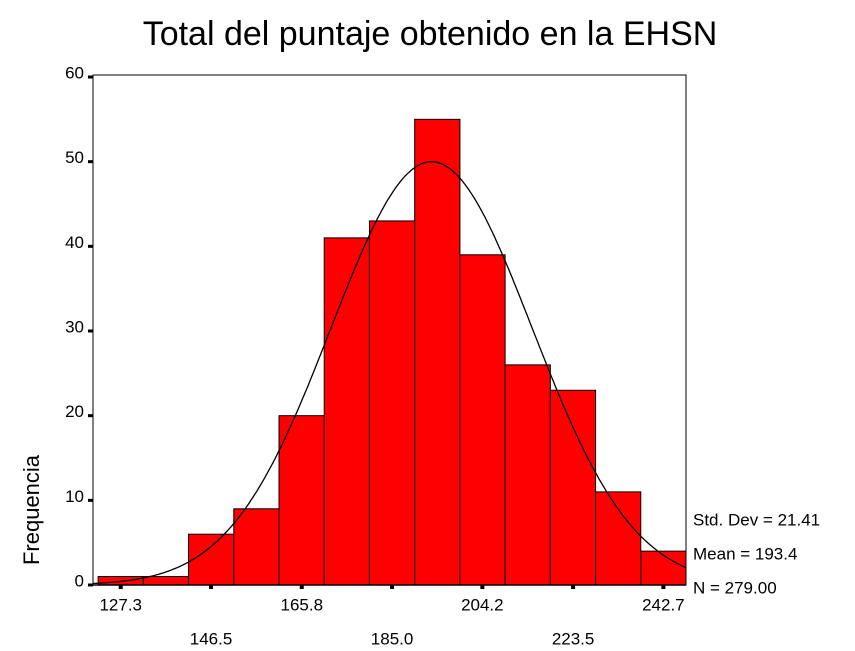 Image resolution: width=855 pixels, height=651 pixels. Describe the element at coordinates (573, 638) in the screenshot. I see `x-tick-label: 223.5` at that location.